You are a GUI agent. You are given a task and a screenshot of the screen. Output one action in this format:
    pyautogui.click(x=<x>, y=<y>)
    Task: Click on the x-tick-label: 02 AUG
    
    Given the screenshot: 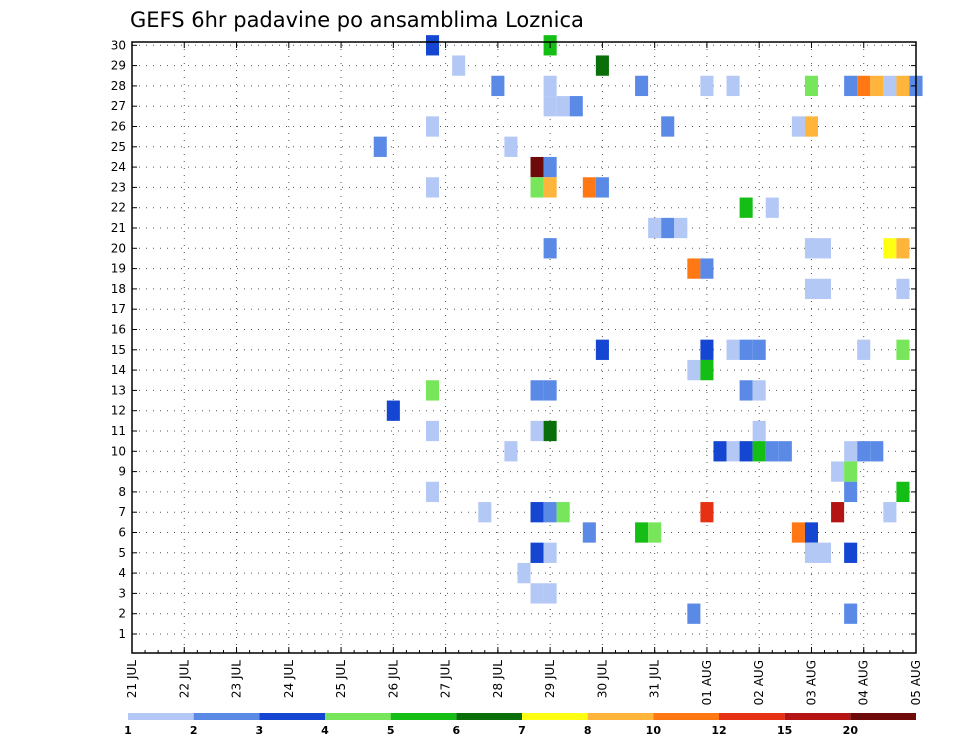 What is the action you would take?
    pyautogui.click(x=759, y=682)
    